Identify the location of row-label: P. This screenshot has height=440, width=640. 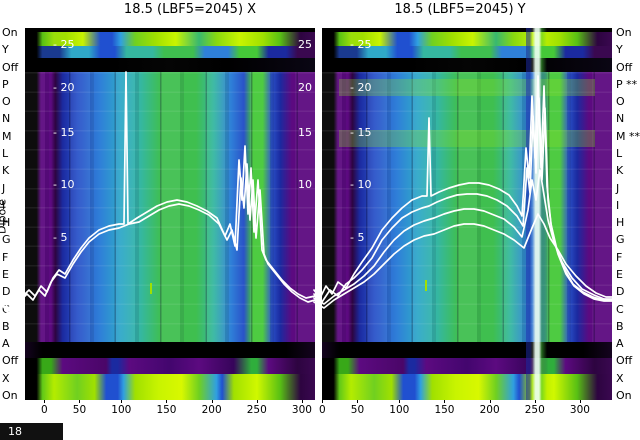
(5, 84).